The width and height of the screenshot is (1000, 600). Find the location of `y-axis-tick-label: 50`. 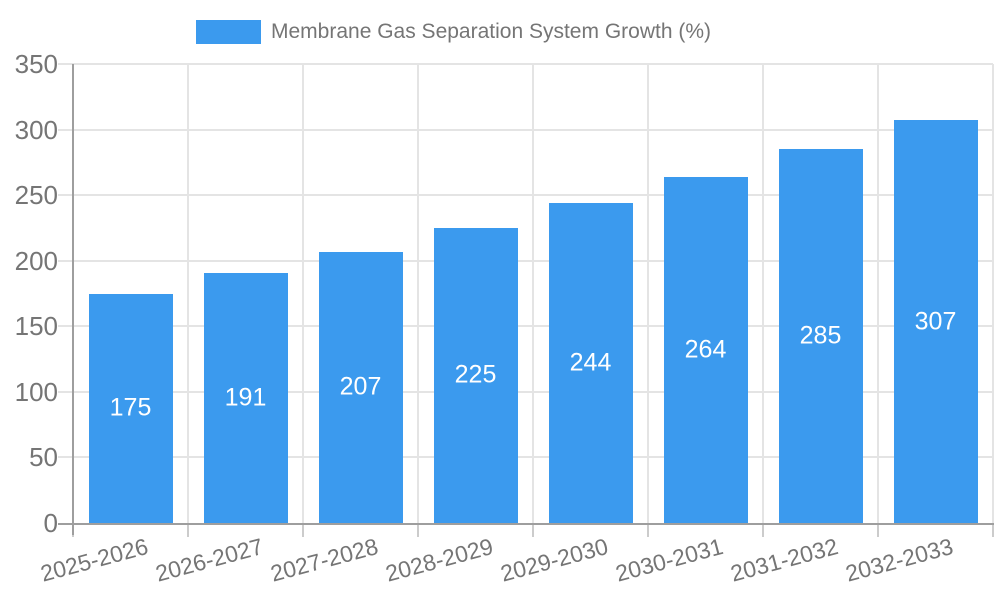

y-axis-tick-label: 50 is located at coordinates (43, 457).